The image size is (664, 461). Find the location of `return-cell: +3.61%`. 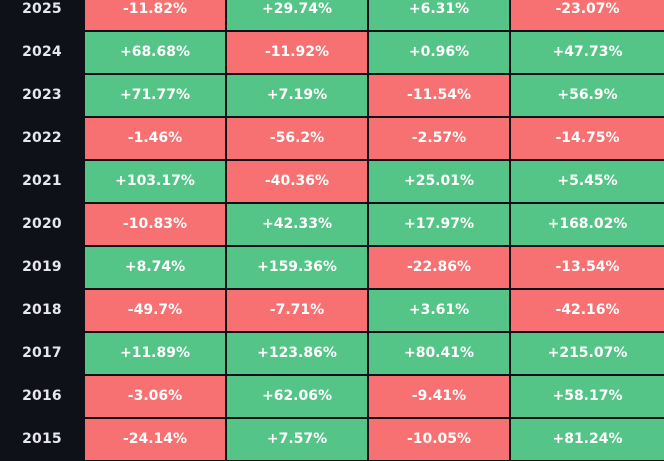

return-cell: +3.61% is located at coordinates (439, 310).